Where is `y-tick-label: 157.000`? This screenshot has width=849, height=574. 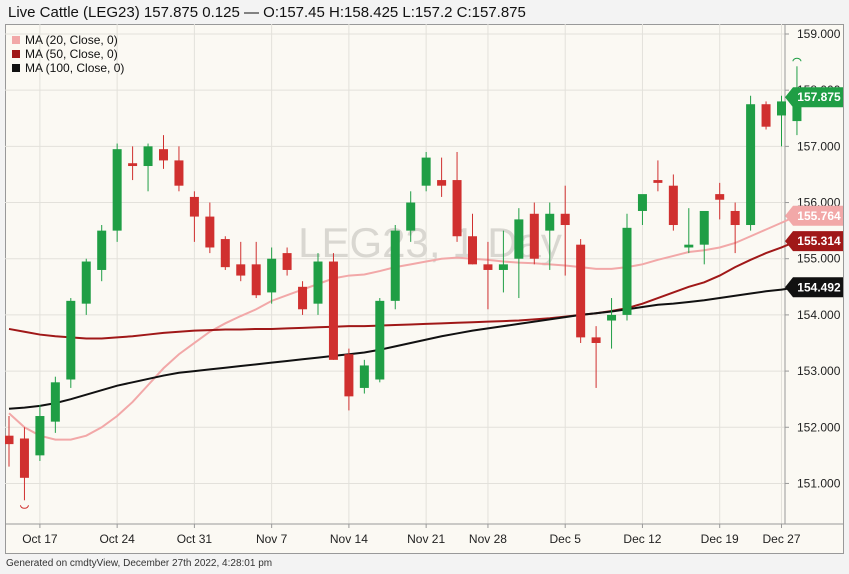
y-tick-label: 157.000 is located at coordinates (819, 146).